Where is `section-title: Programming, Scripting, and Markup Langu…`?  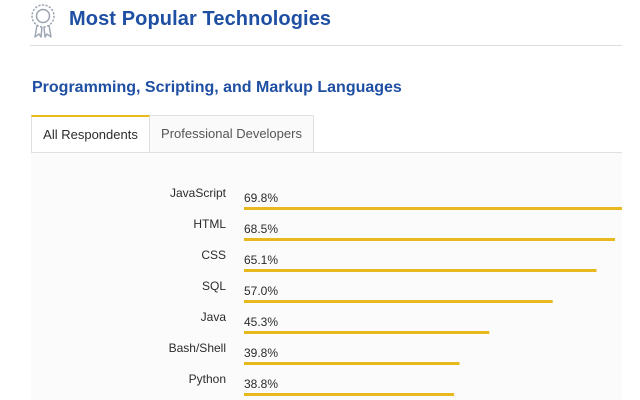 section-title: Programming, Scripting, and Markup Langu… is located at coordinates (217, 87).